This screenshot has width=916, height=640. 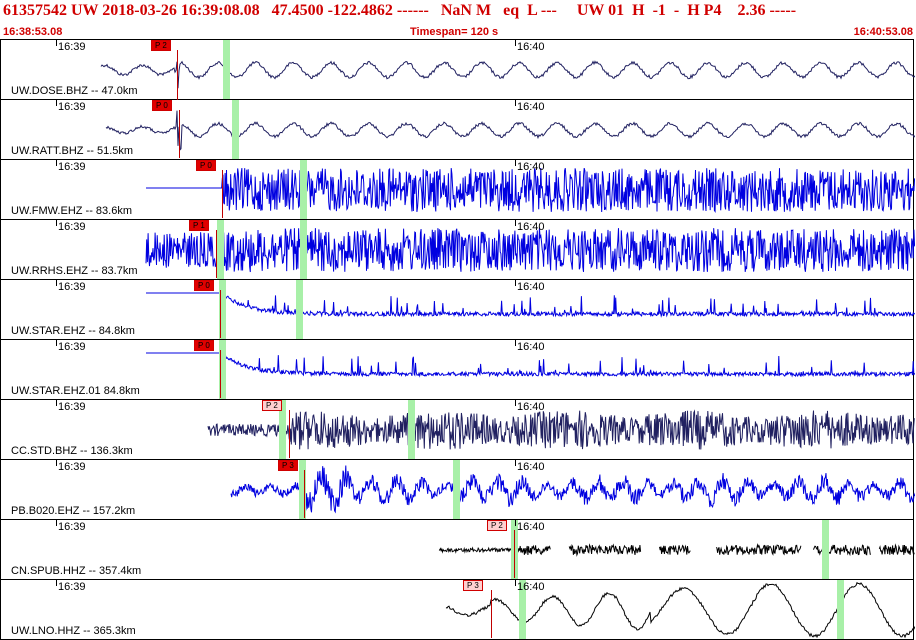 What do you see at coordinates (71, 211) in the screenshot?
I see `trace-label: UW.FMW.EHZ -- 83.6km` at bounding box center [71, 211].